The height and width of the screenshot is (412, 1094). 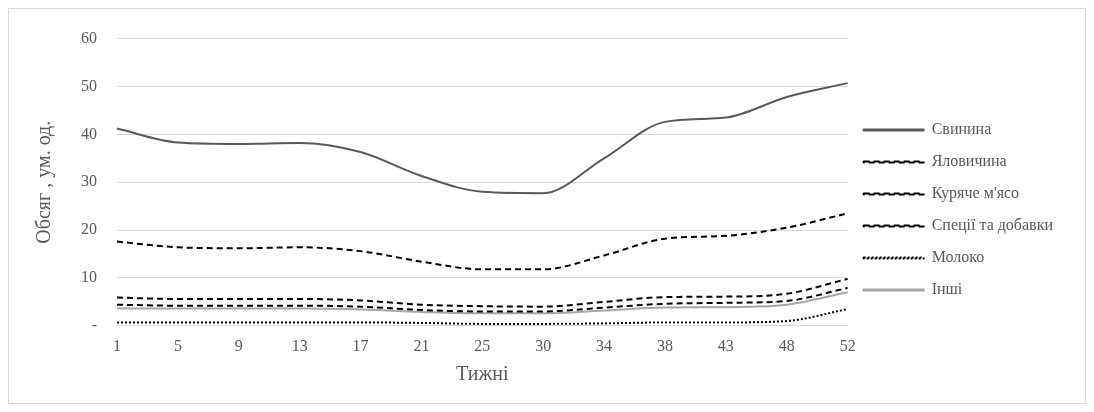 I want to click on x-tick-label: 48, so click(x=786, y=345).